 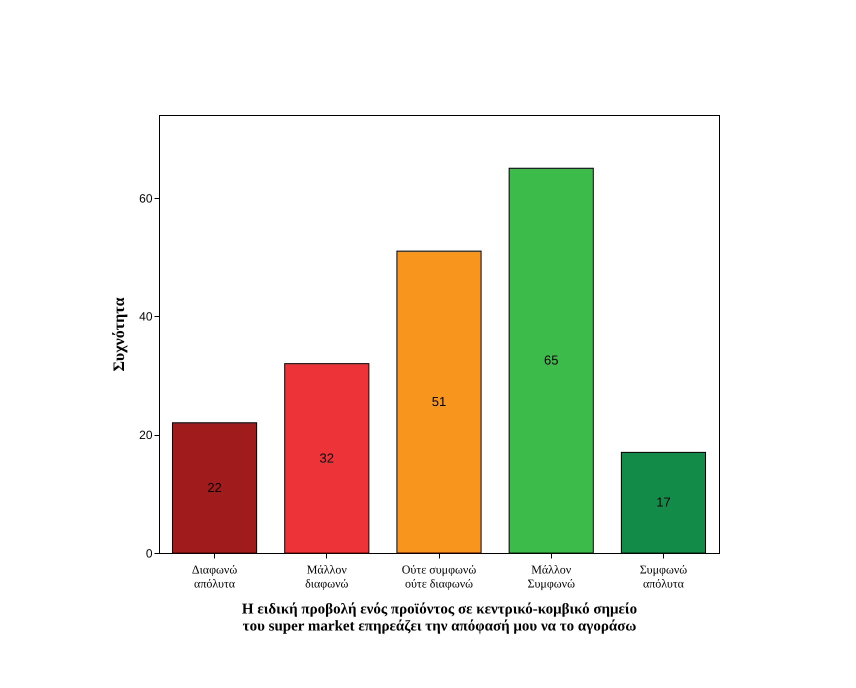 I want to click on x-tick-label: Ούτε συμφωνώ ούτε διαφωνώ, so click(x=439, y=576).